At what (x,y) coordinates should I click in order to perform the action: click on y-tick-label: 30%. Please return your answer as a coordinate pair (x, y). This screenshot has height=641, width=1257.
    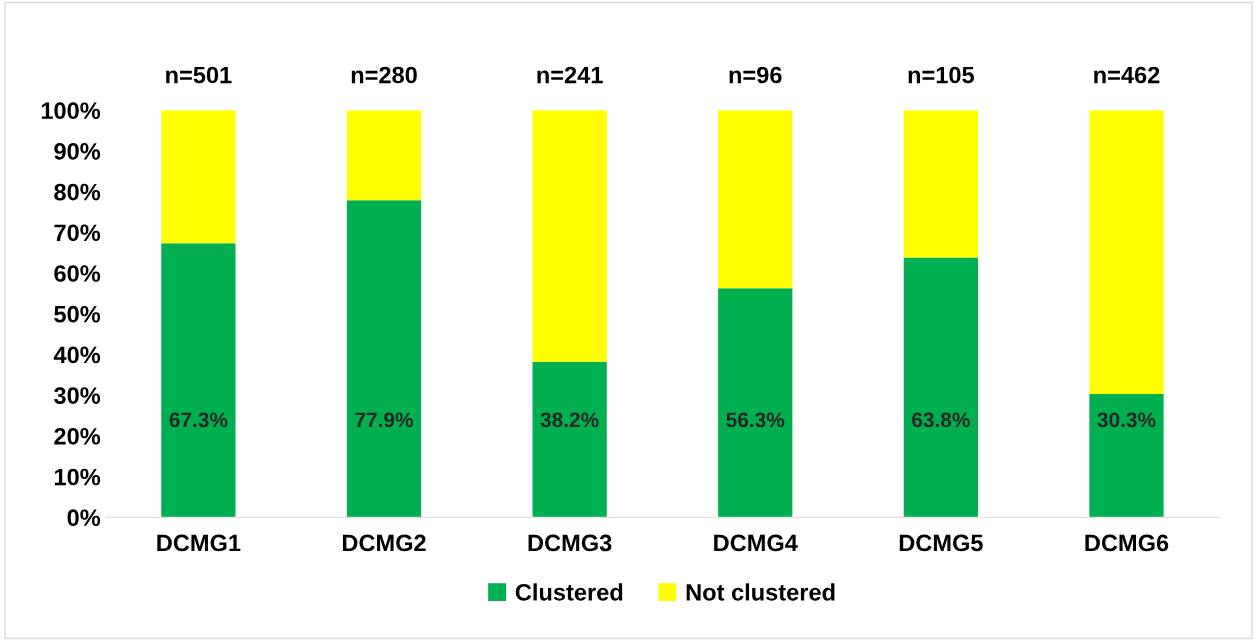
    Looking at the image, I should click on (77, 395).